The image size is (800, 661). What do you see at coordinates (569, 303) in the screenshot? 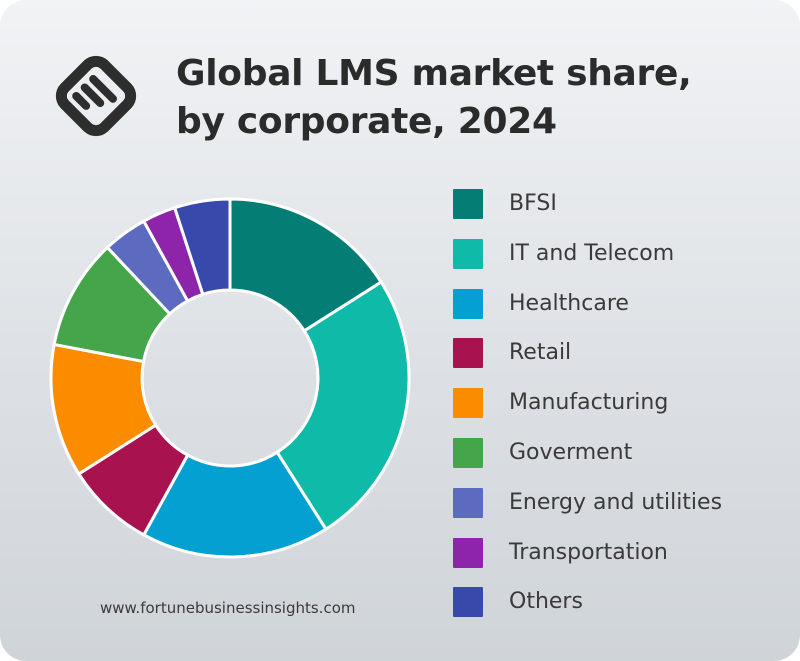
I see `legend-label-healthcare: Healthcare` at bounding box center [569, 303].